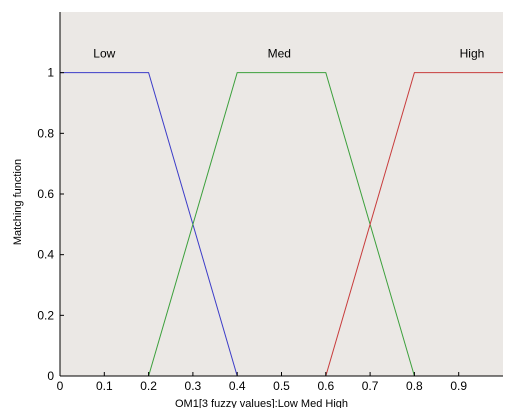 The width and height of the screenshot is (505, 408). Describe the element at coordinates (45, 255) in the screenshot. I see `y-tick-label: 0.4` at that location.